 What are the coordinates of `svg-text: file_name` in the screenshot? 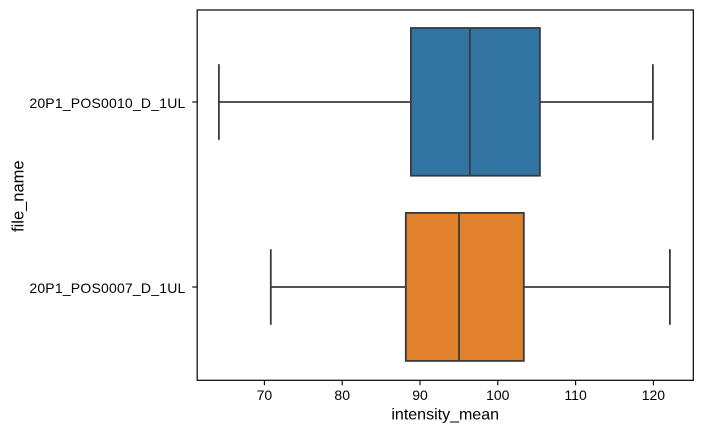 It's located at (19, 196).